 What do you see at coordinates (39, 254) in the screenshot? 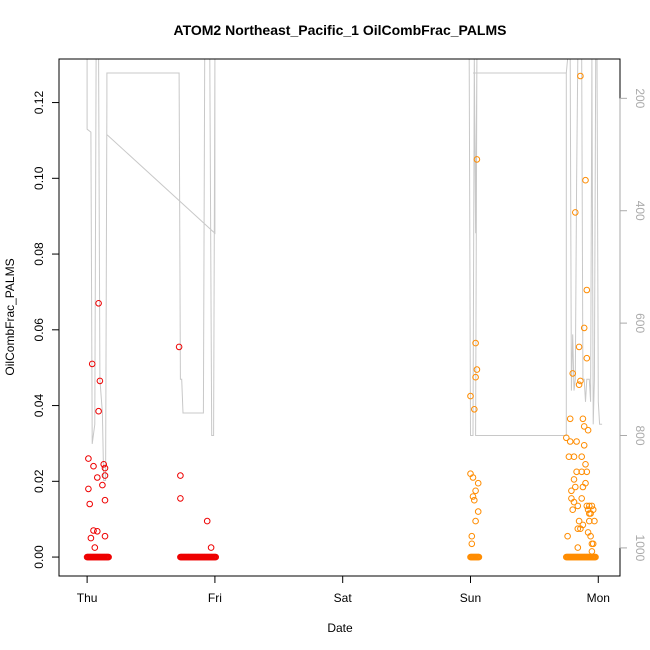
I see `y-tick-label: 0.08` at bounding box center [39, 254].